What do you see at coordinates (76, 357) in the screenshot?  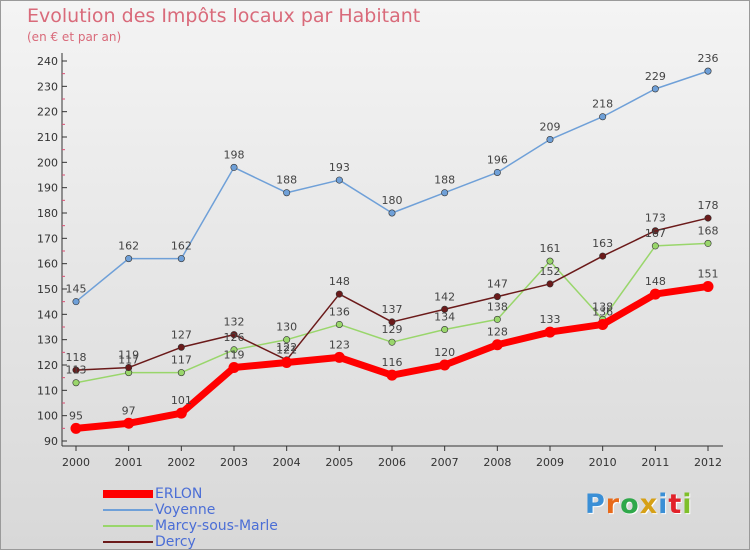 I see `data-label: 118` at bounding box center [76, 357].